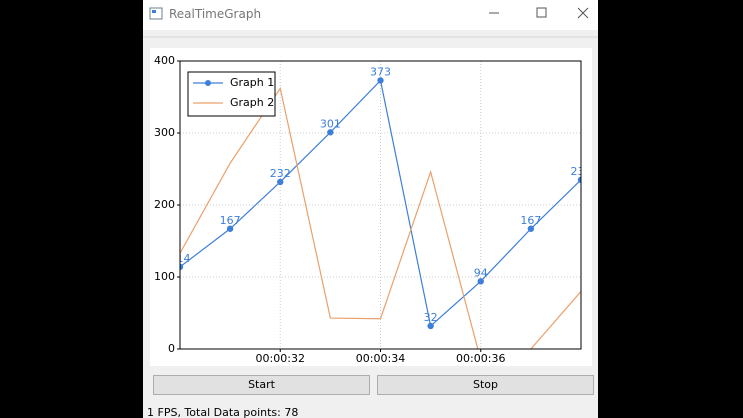 Image resolution: width=743 pixels, height=418 pixels. What do you see at coordinates (215, 14) in the screenshot?
I see `window-title: RealTimeGraph` at bounding box center [215, 14].